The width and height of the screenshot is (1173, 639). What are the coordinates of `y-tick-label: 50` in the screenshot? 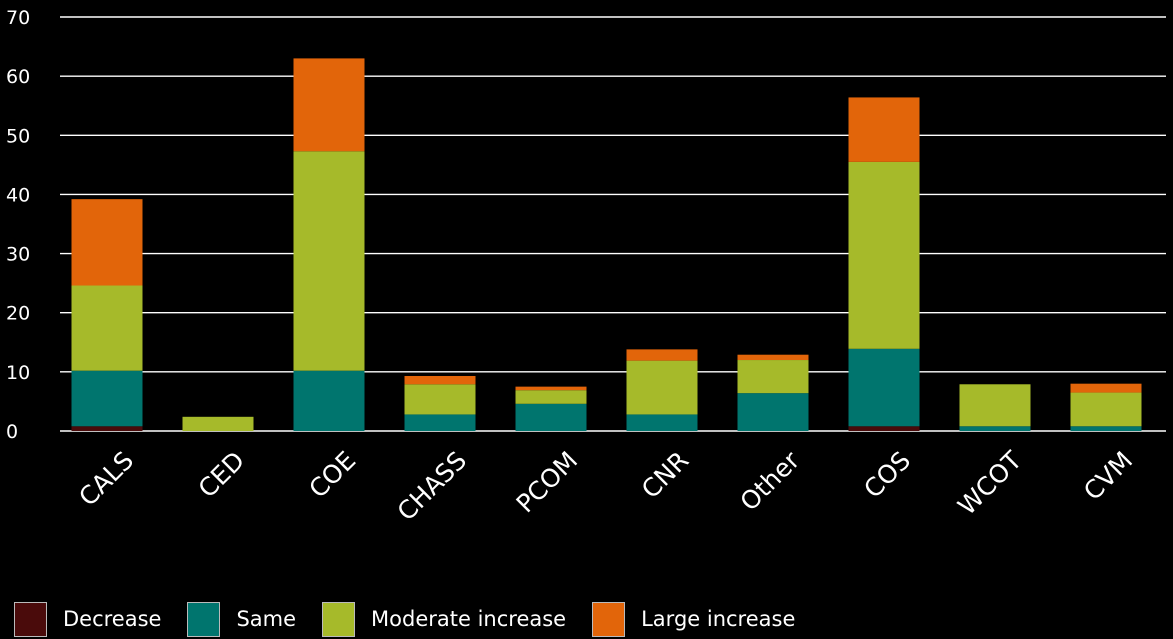 It's located at (18, 136).